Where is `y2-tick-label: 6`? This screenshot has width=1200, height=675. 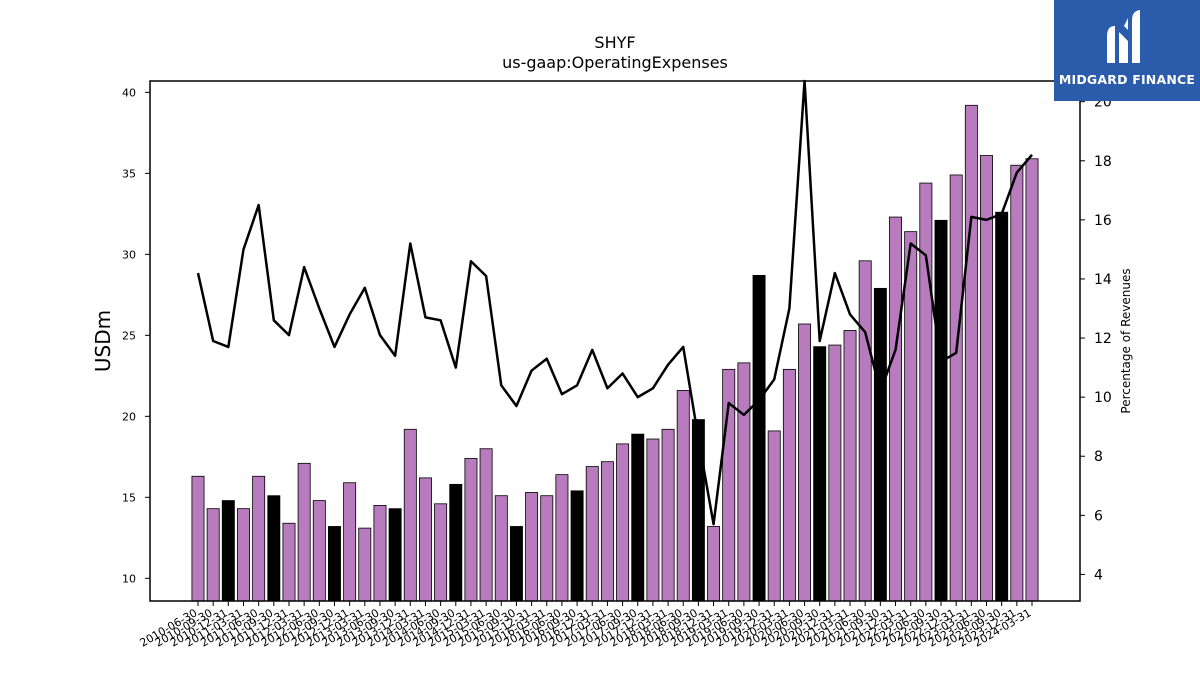 y2-tick-label: 6 is located at coordinates (1098, 516).